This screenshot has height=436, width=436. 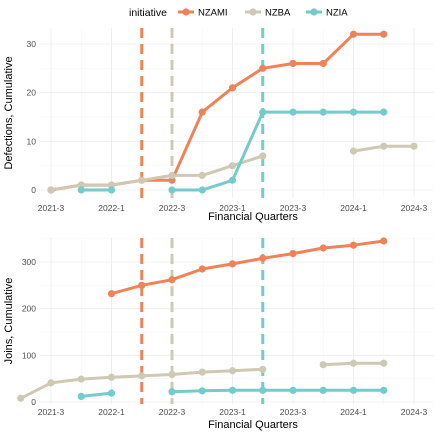 I want to click on y-tick-label: 100, so click(x=29, y=355).